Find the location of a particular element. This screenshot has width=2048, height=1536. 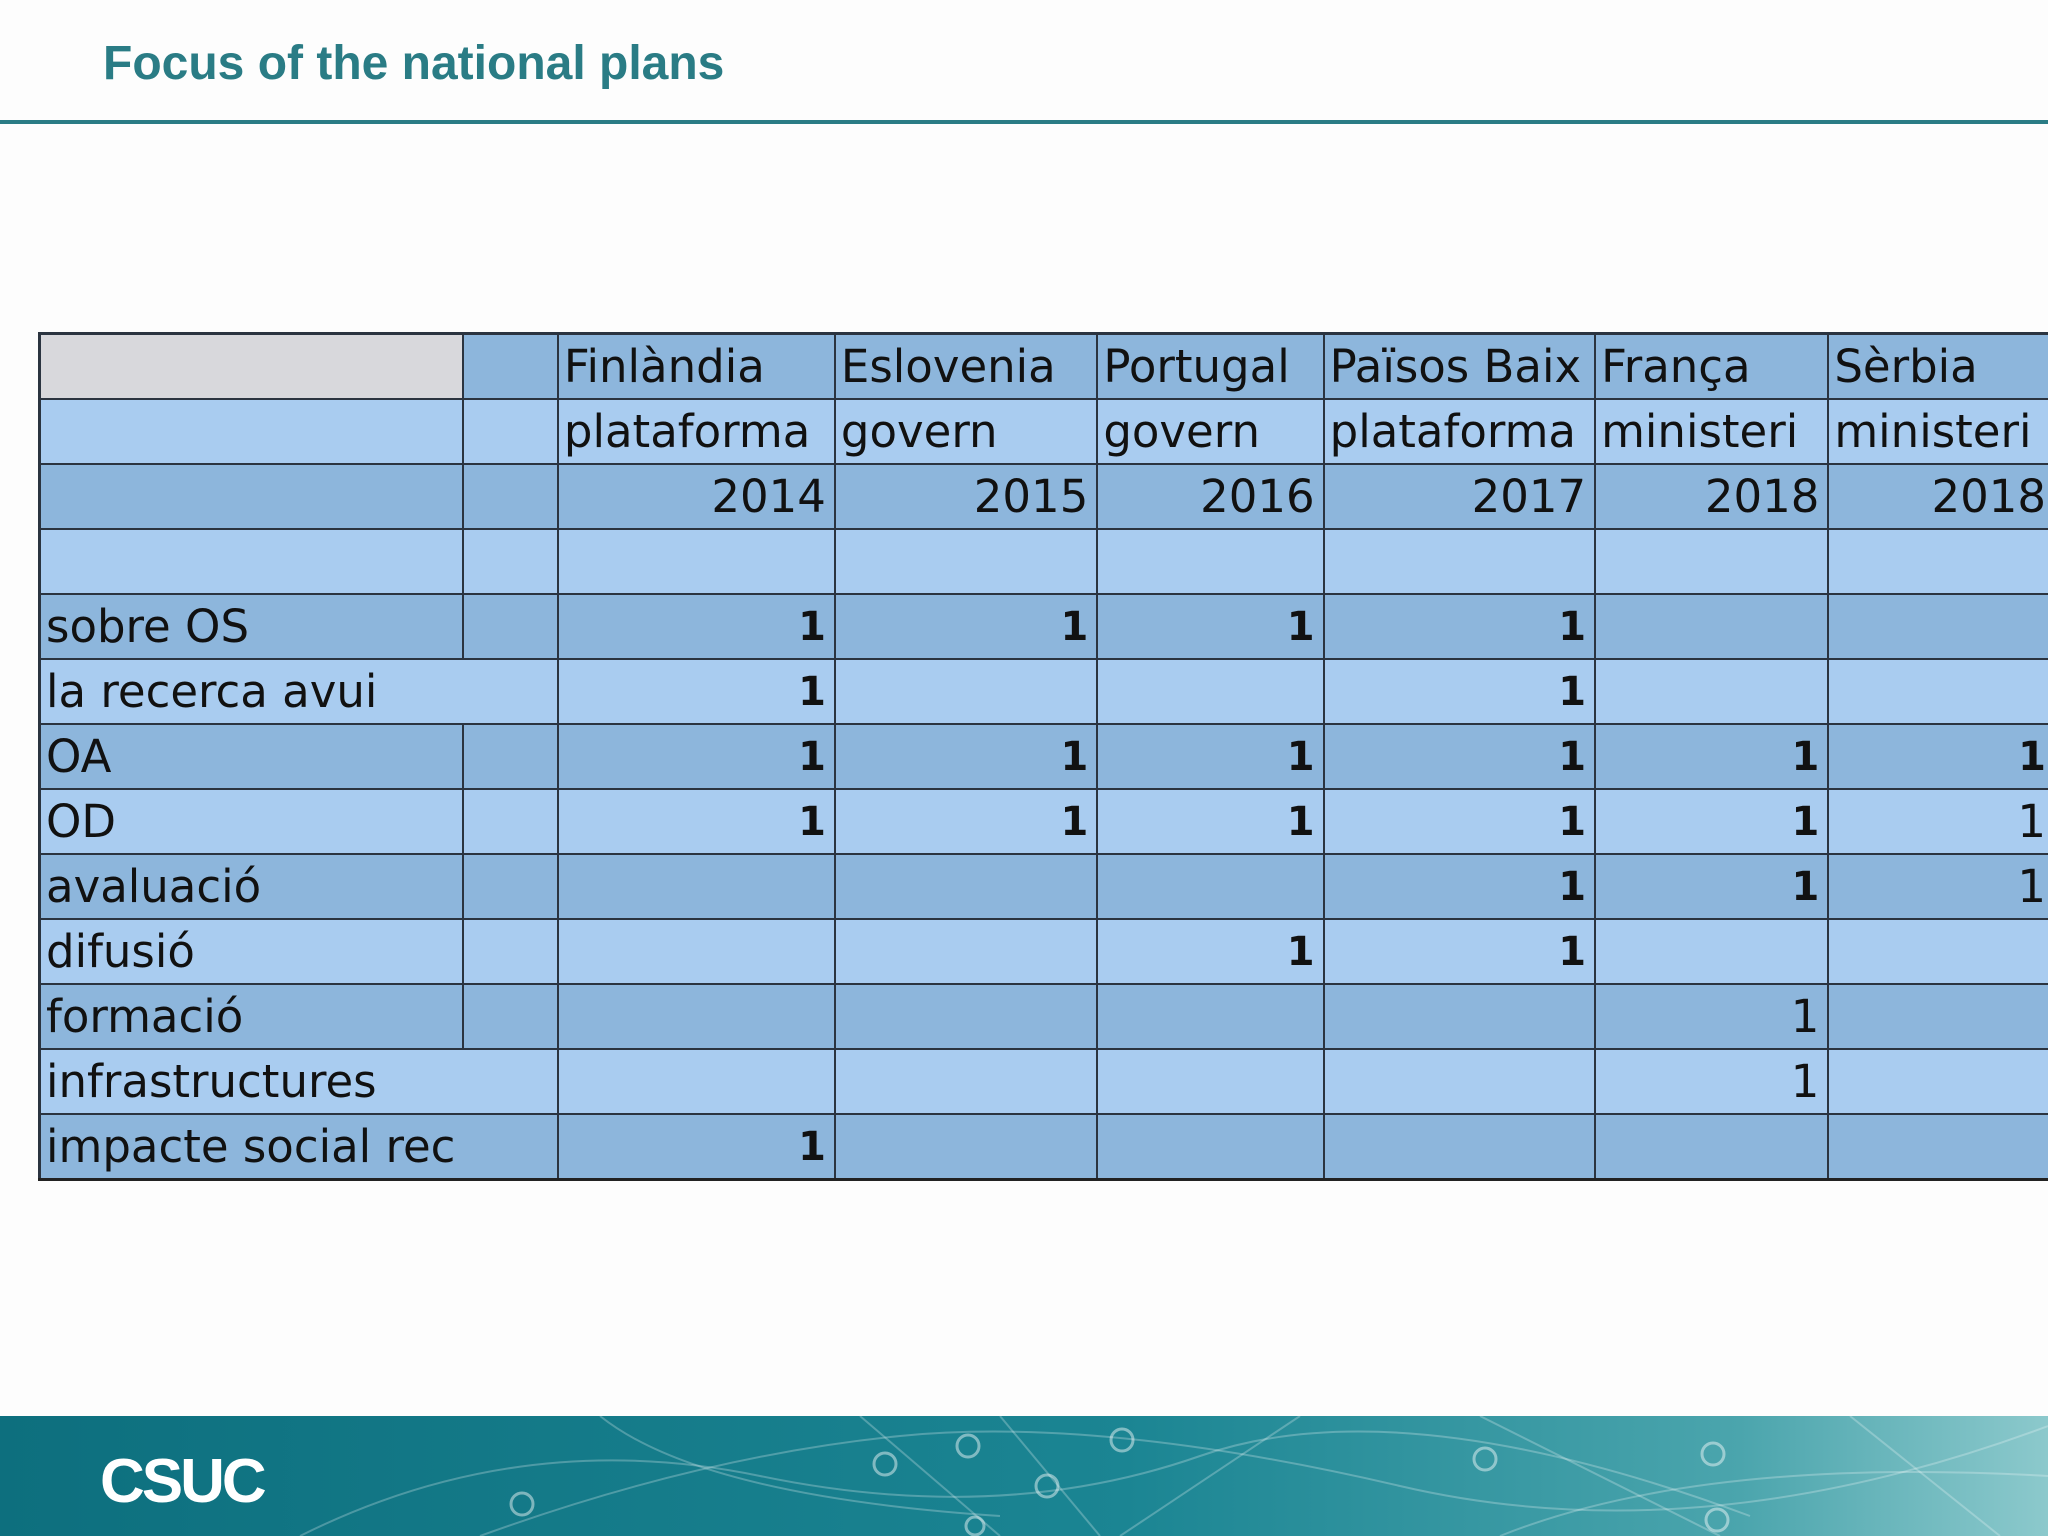

row-label: OA is located at coordinates (251, 756).